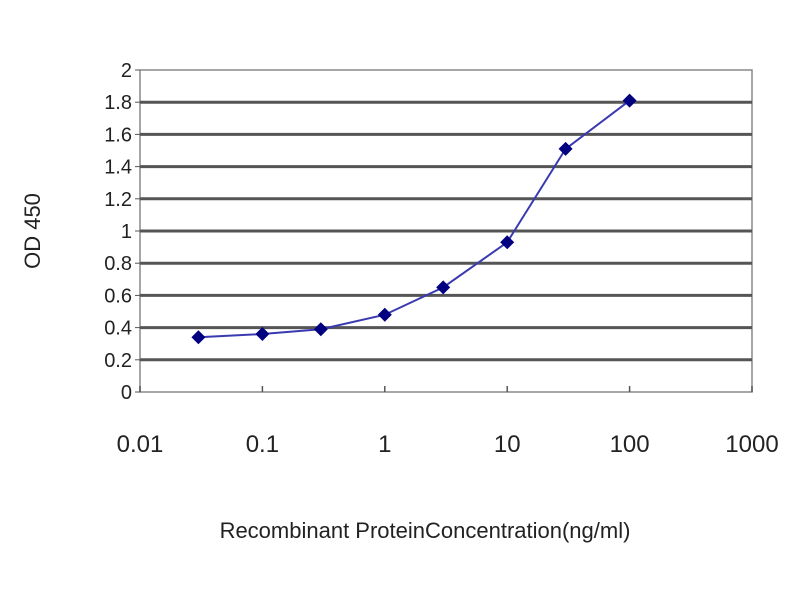 This screenshot has width=800, height=605. What do you see at coordinates (126, 232) in the screenshot?
I see `y-tick-label: 1` at bounding box center [126, 232].